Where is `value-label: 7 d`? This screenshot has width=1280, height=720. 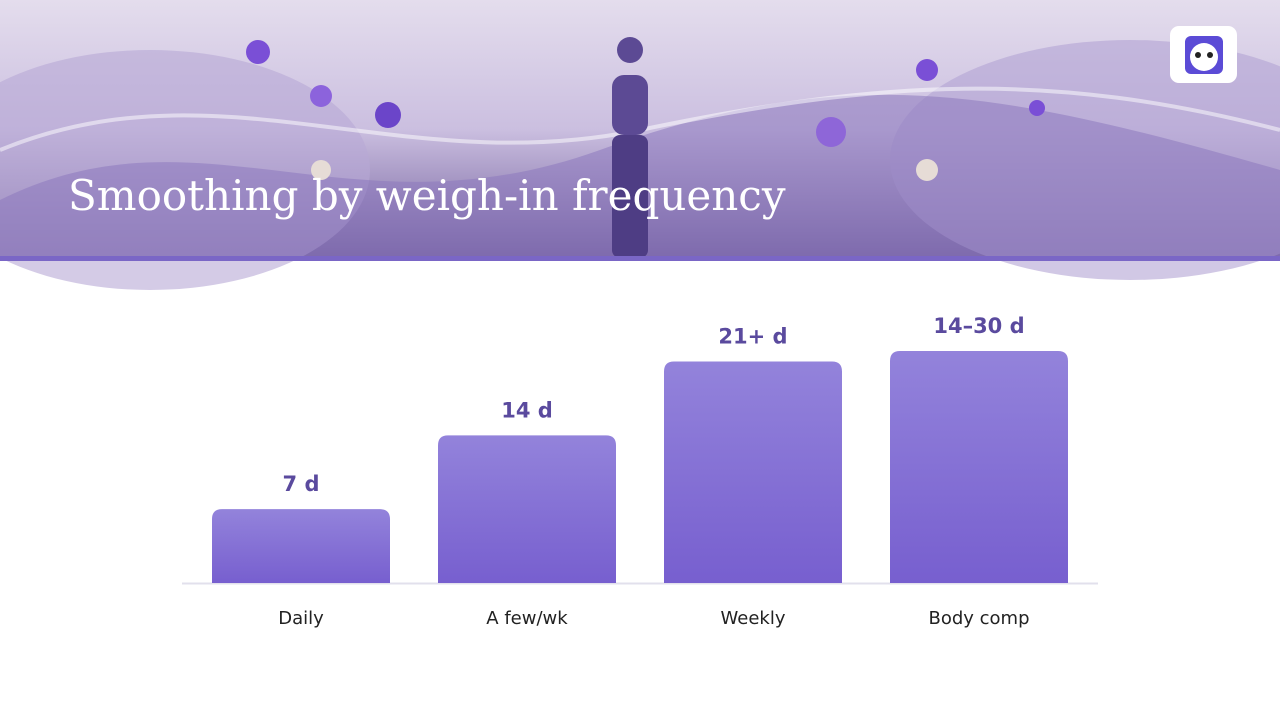
value-label: 7 d is located at coordinates (301, 484).